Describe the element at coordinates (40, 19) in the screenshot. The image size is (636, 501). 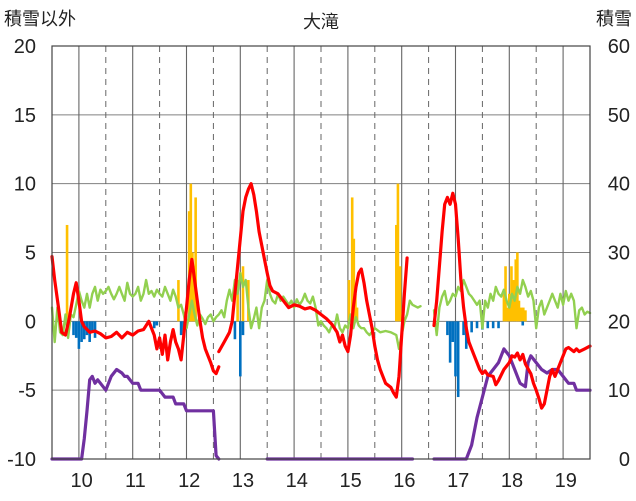
I see `y-axis-left-label: 積雪以外` at that location.